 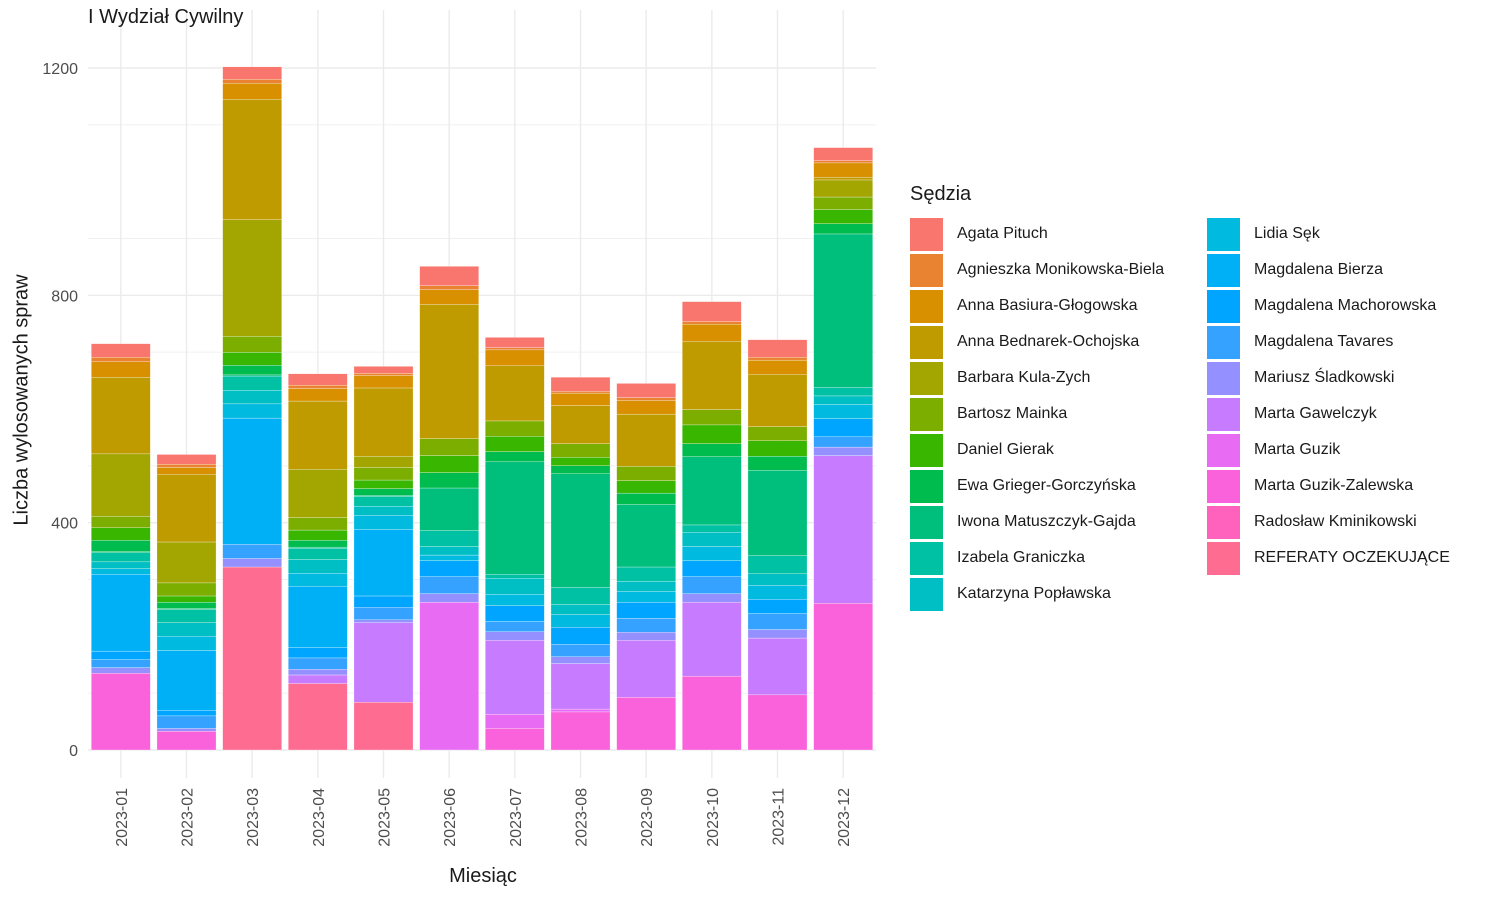 I want to click on x-tick-label: 2023-08, so click(x=582, y=817).